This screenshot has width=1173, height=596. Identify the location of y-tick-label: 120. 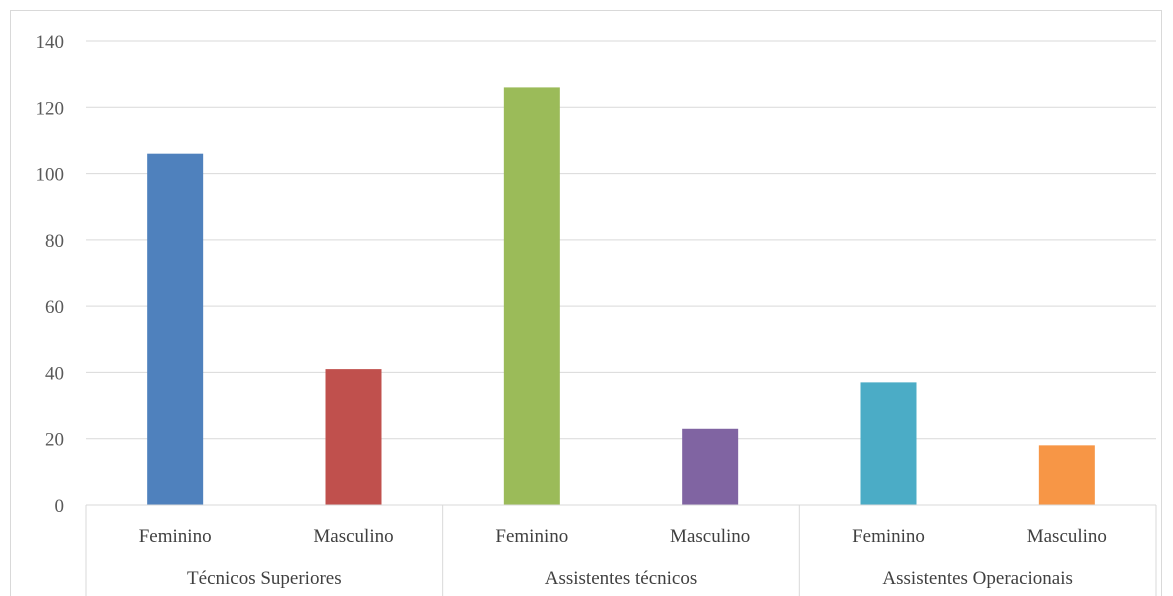
(50, 108).